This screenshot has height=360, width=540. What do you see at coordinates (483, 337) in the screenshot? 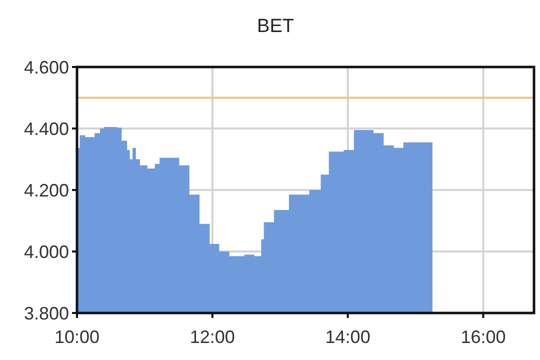
I see `x-tick-label: 16:00` at bounding box center [483, 337].